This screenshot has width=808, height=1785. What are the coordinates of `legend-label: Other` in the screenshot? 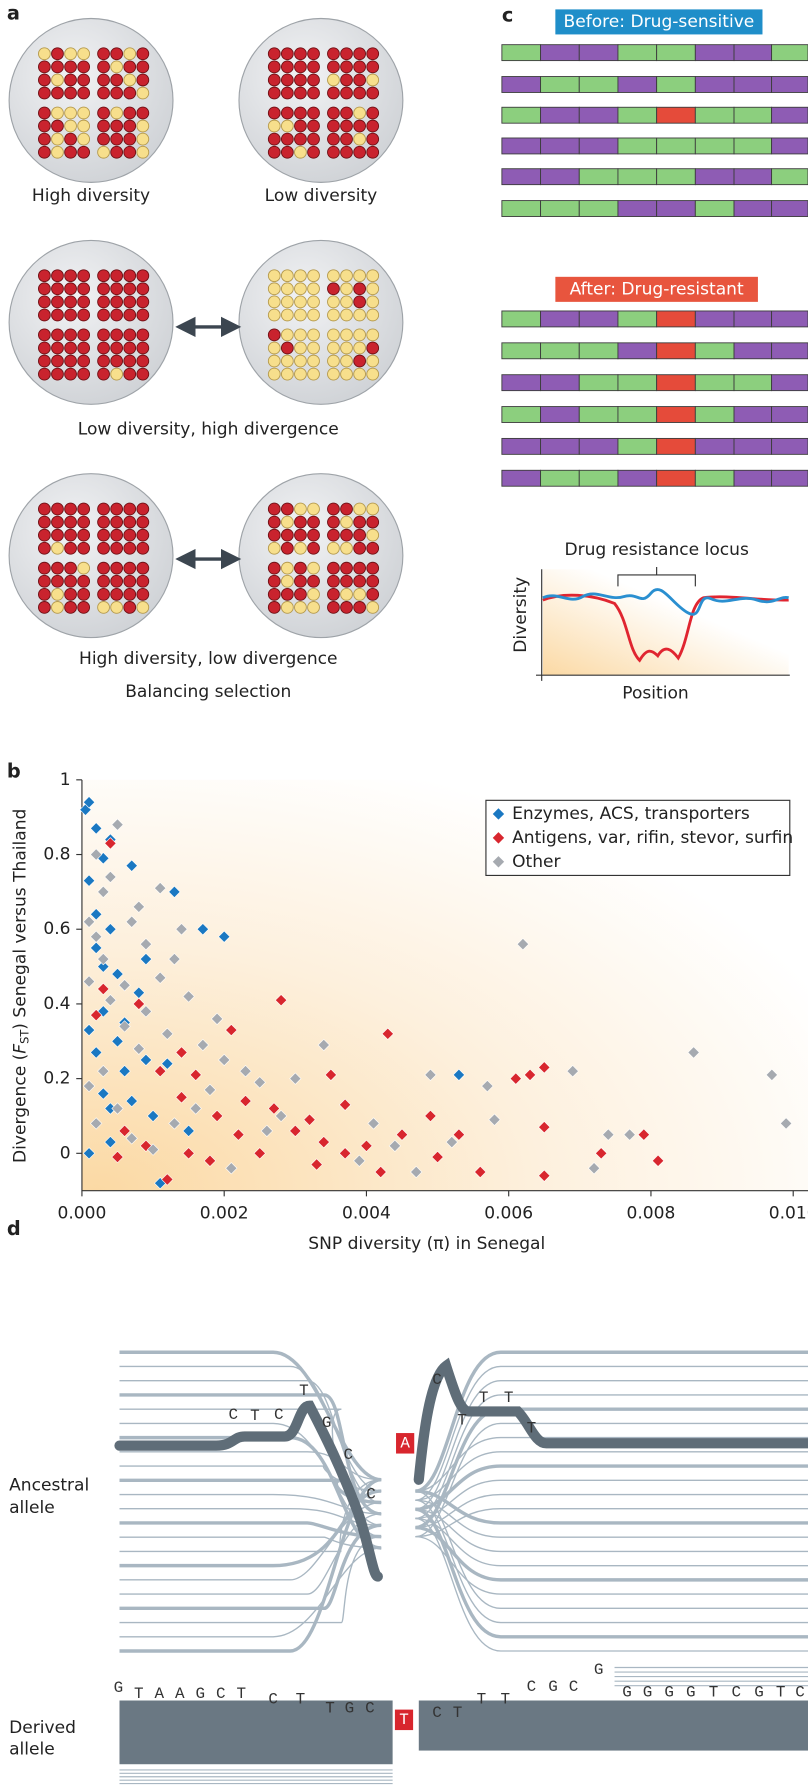 It's located at (536, 862).